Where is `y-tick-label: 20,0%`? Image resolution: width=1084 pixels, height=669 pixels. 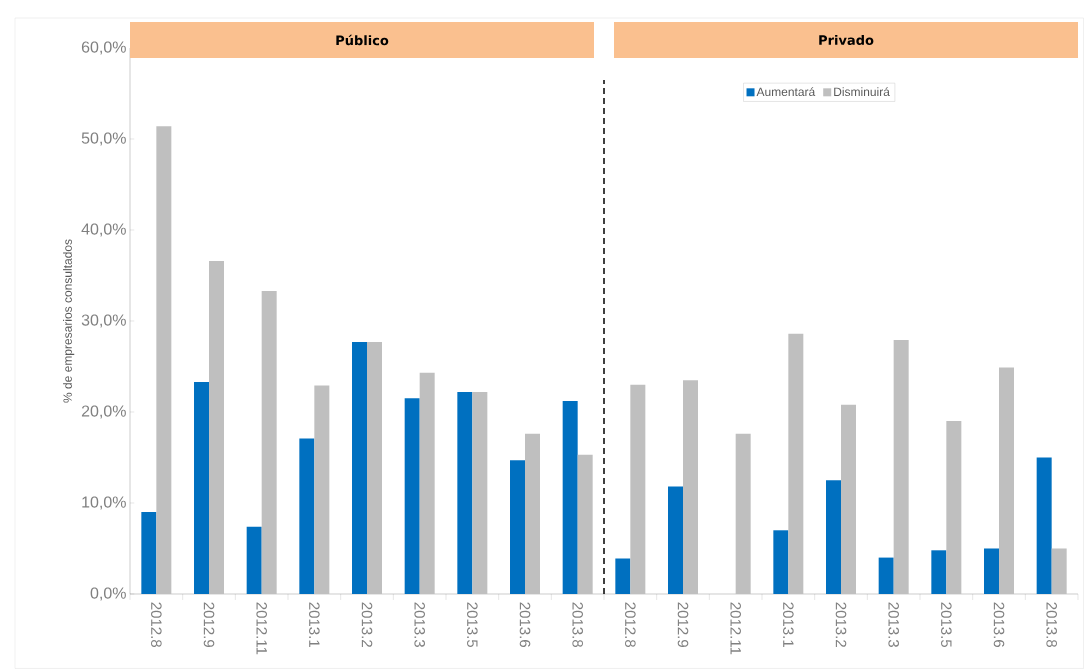
y-tick-label: 20,0% is located at coordinates (103, 412).